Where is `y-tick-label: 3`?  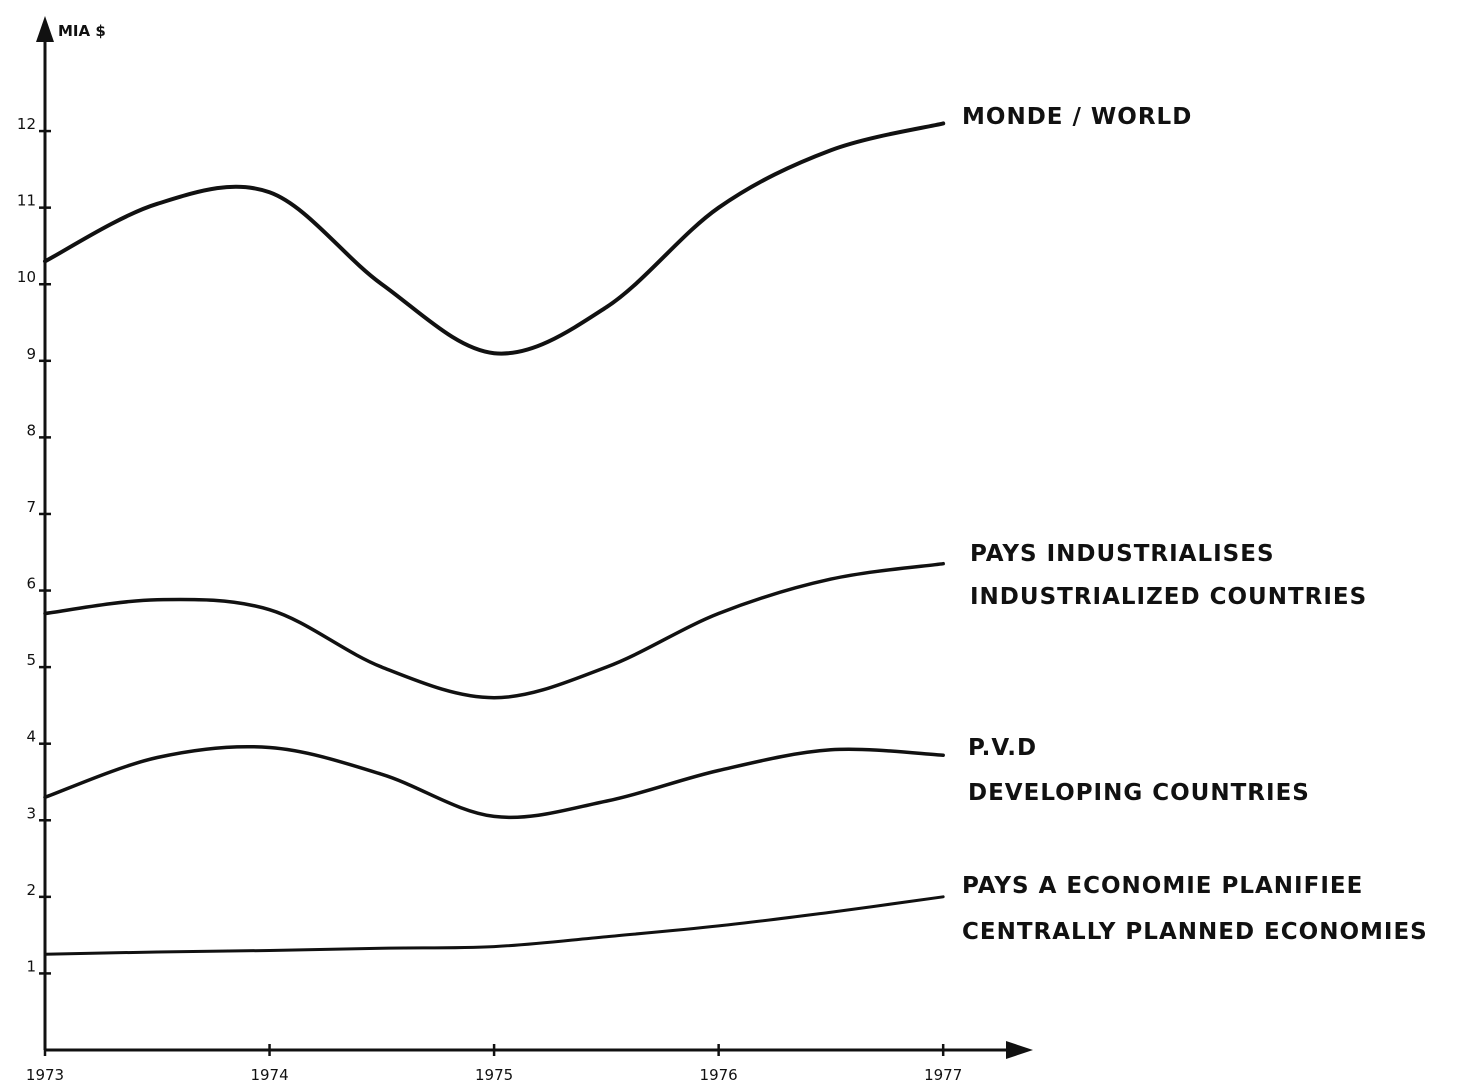 y-tick-label: 3 is located at coordinates (31, 813).